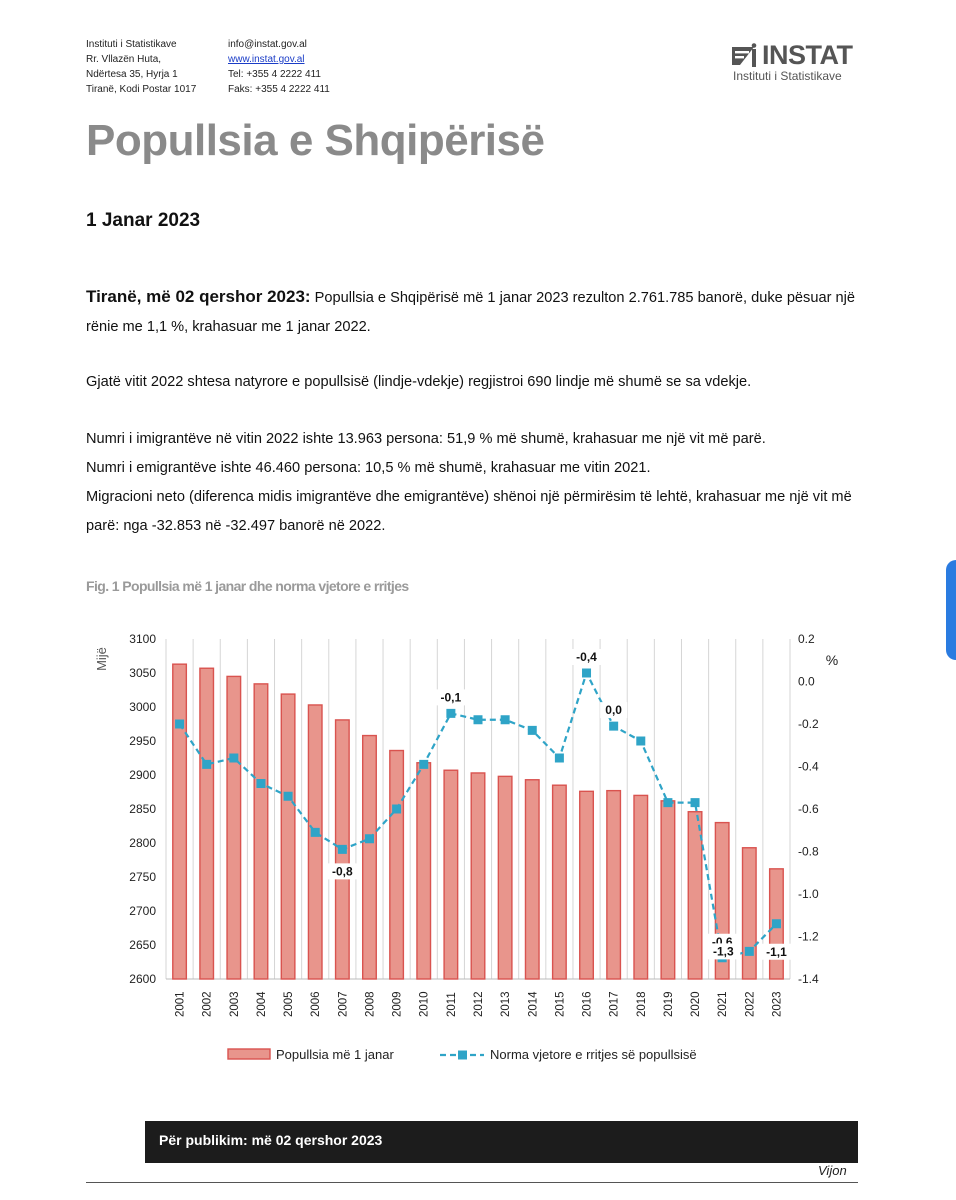  I want to click on y-left-tick-label: 2600, so click(142, 979).